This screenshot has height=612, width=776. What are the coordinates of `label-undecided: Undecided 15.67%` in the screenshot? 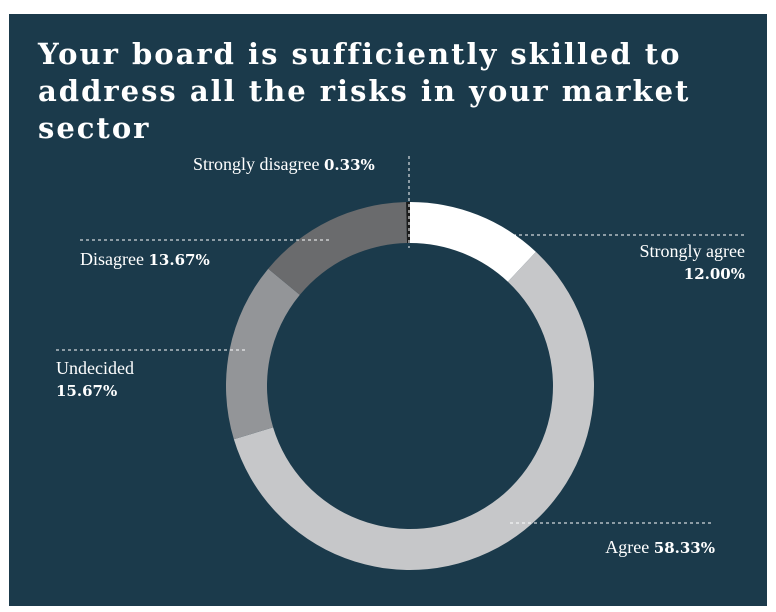 It's located at (95, 379).